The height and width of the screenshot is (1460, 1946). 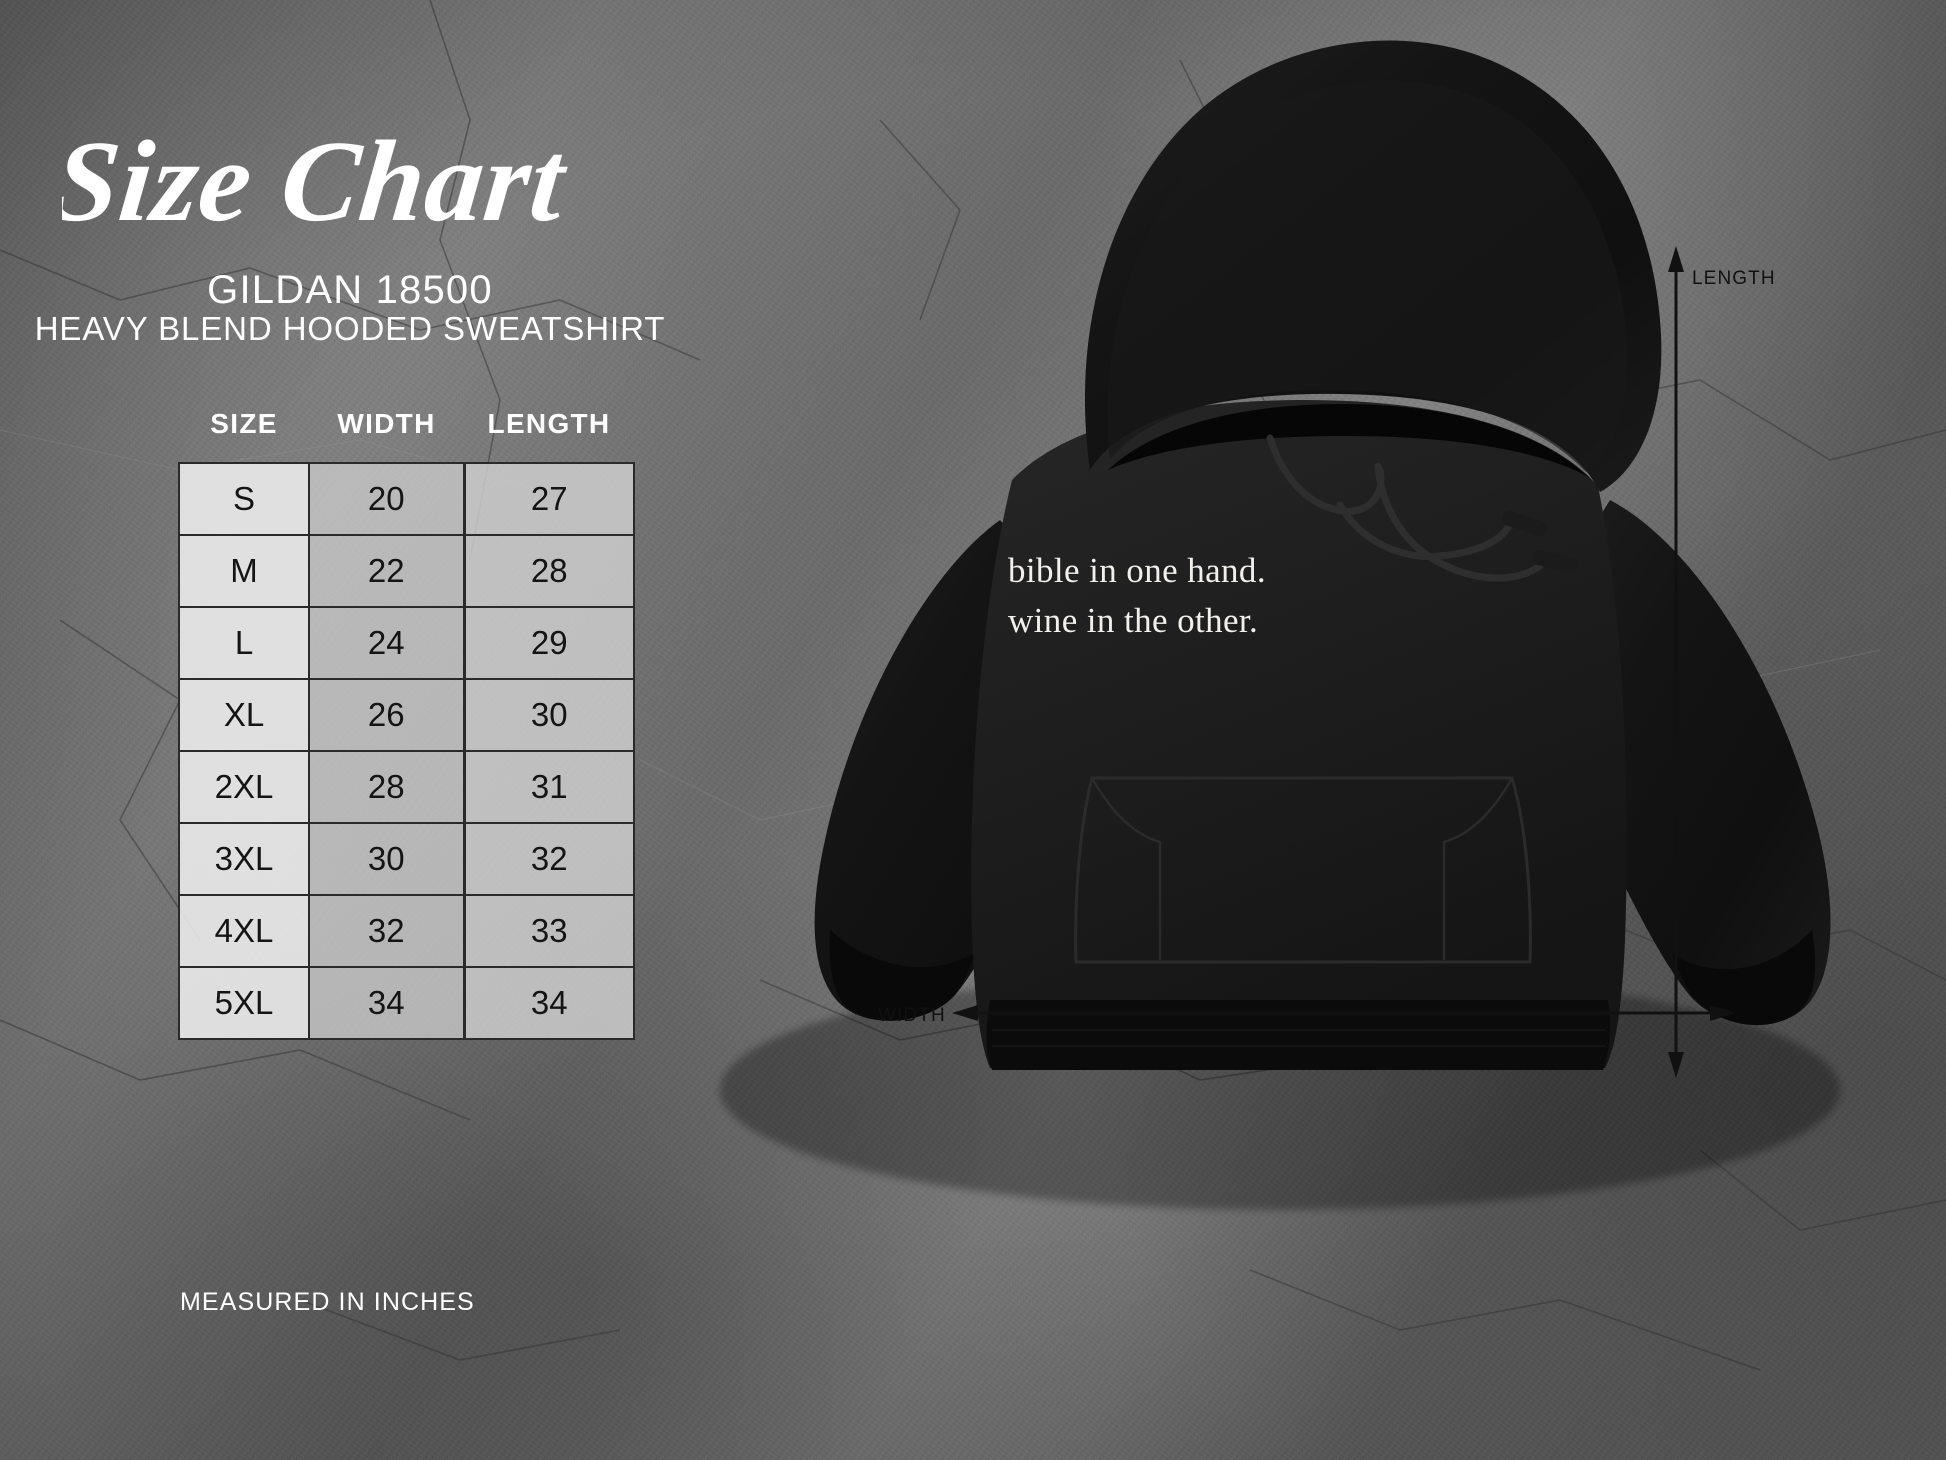 What do you see at coordinates (1734, 278) in the screenshot?
I see `length-measurement-label: LENGTH` at bounding box center [1734, 278].